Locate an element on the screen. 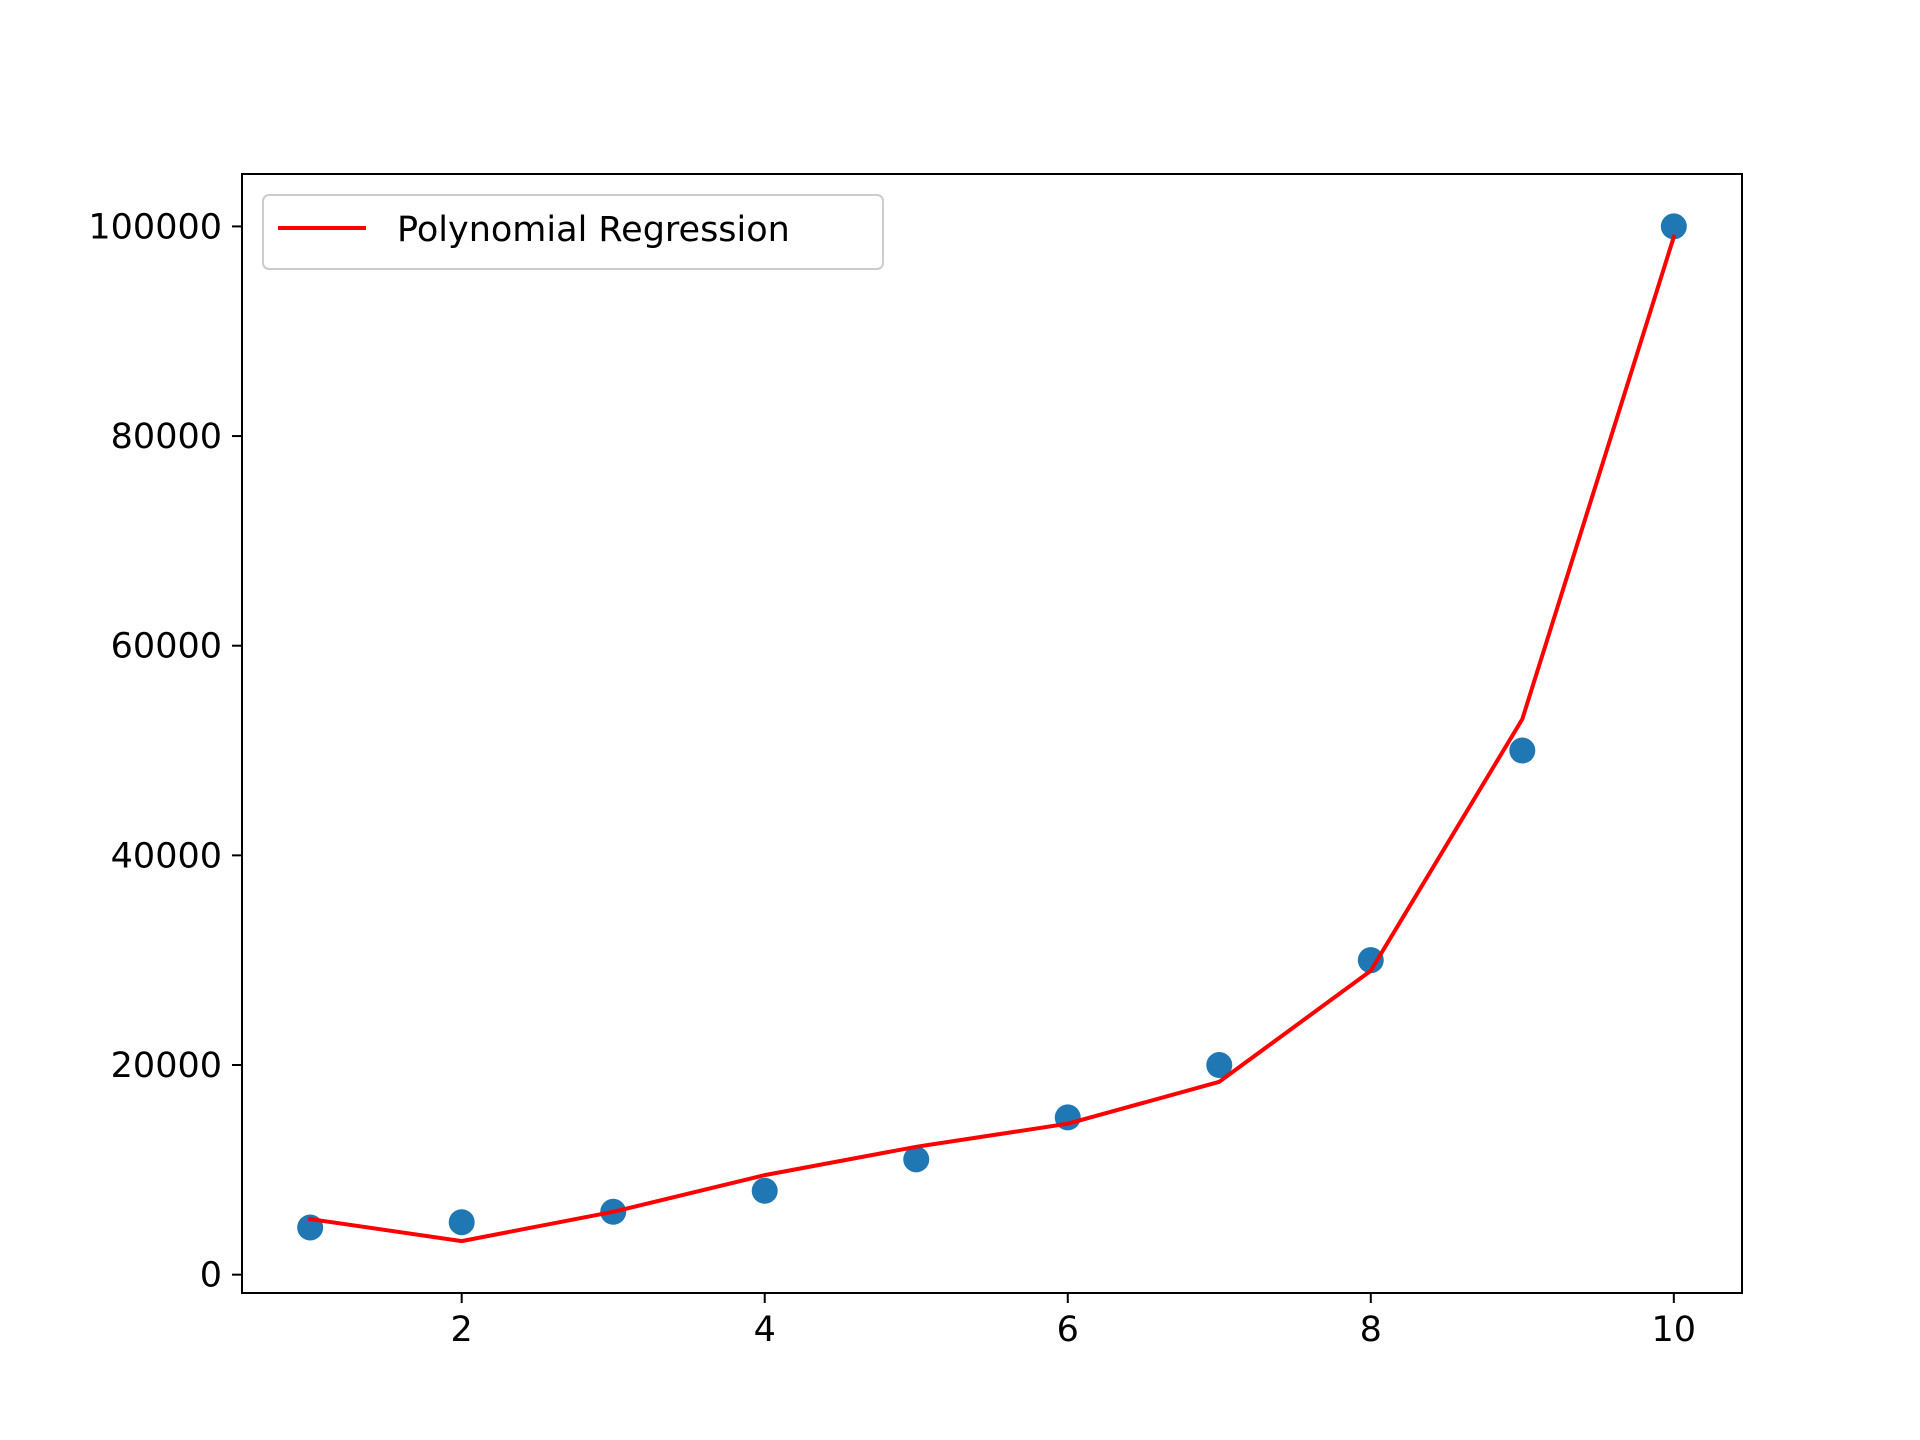 The height and width of the screenshot is (1440, 1920). legend-label: Polynomial Regression is located at coordinates (593, 230).